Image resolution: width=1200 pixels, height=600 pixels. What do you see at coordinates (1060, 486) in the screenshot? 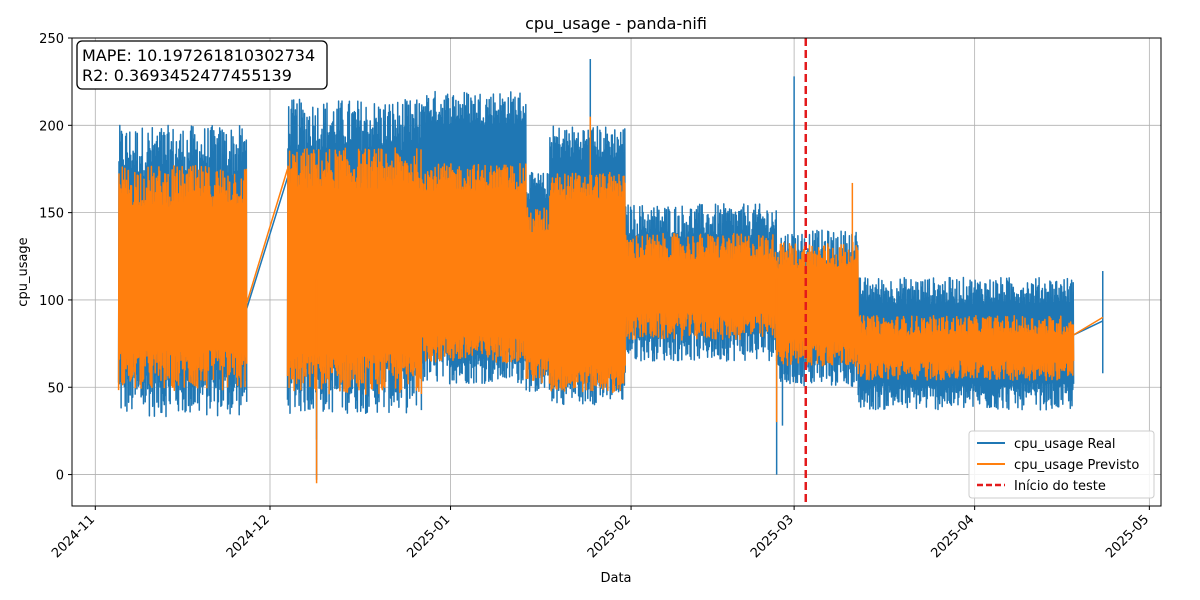
I see `legend-label-test-start: Início do teste` at bounding box center [1060, 486].